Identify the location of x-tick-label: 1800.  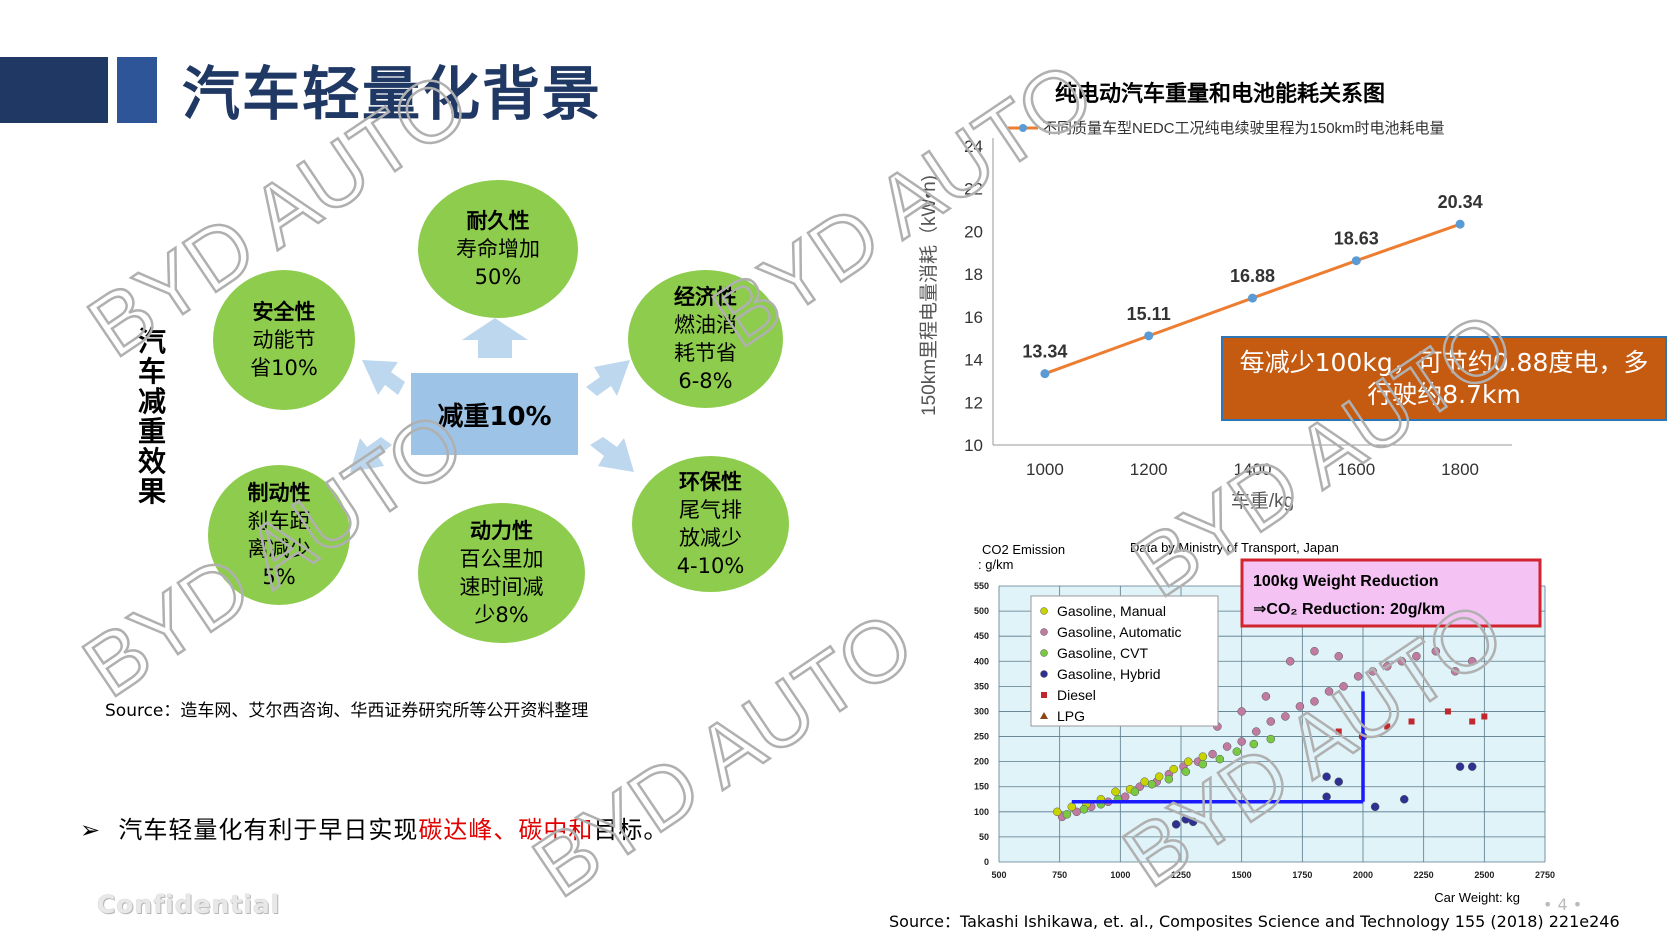
(1460, 469).